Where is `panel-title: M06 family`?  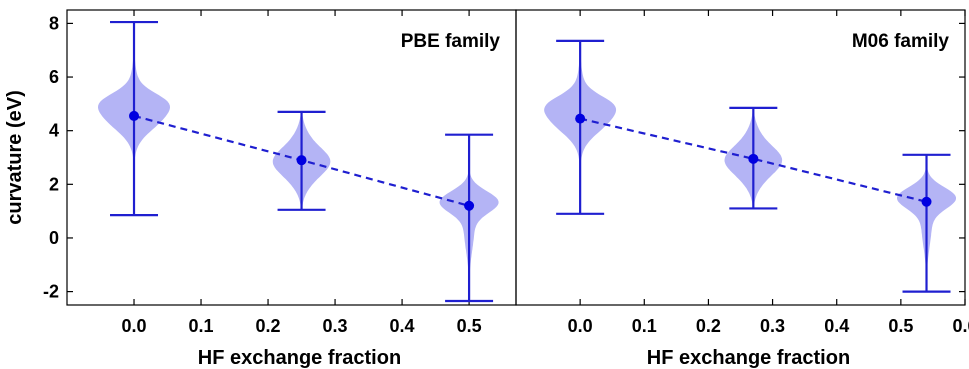
panel-title: M06 family is located at coordinates (901, 41).